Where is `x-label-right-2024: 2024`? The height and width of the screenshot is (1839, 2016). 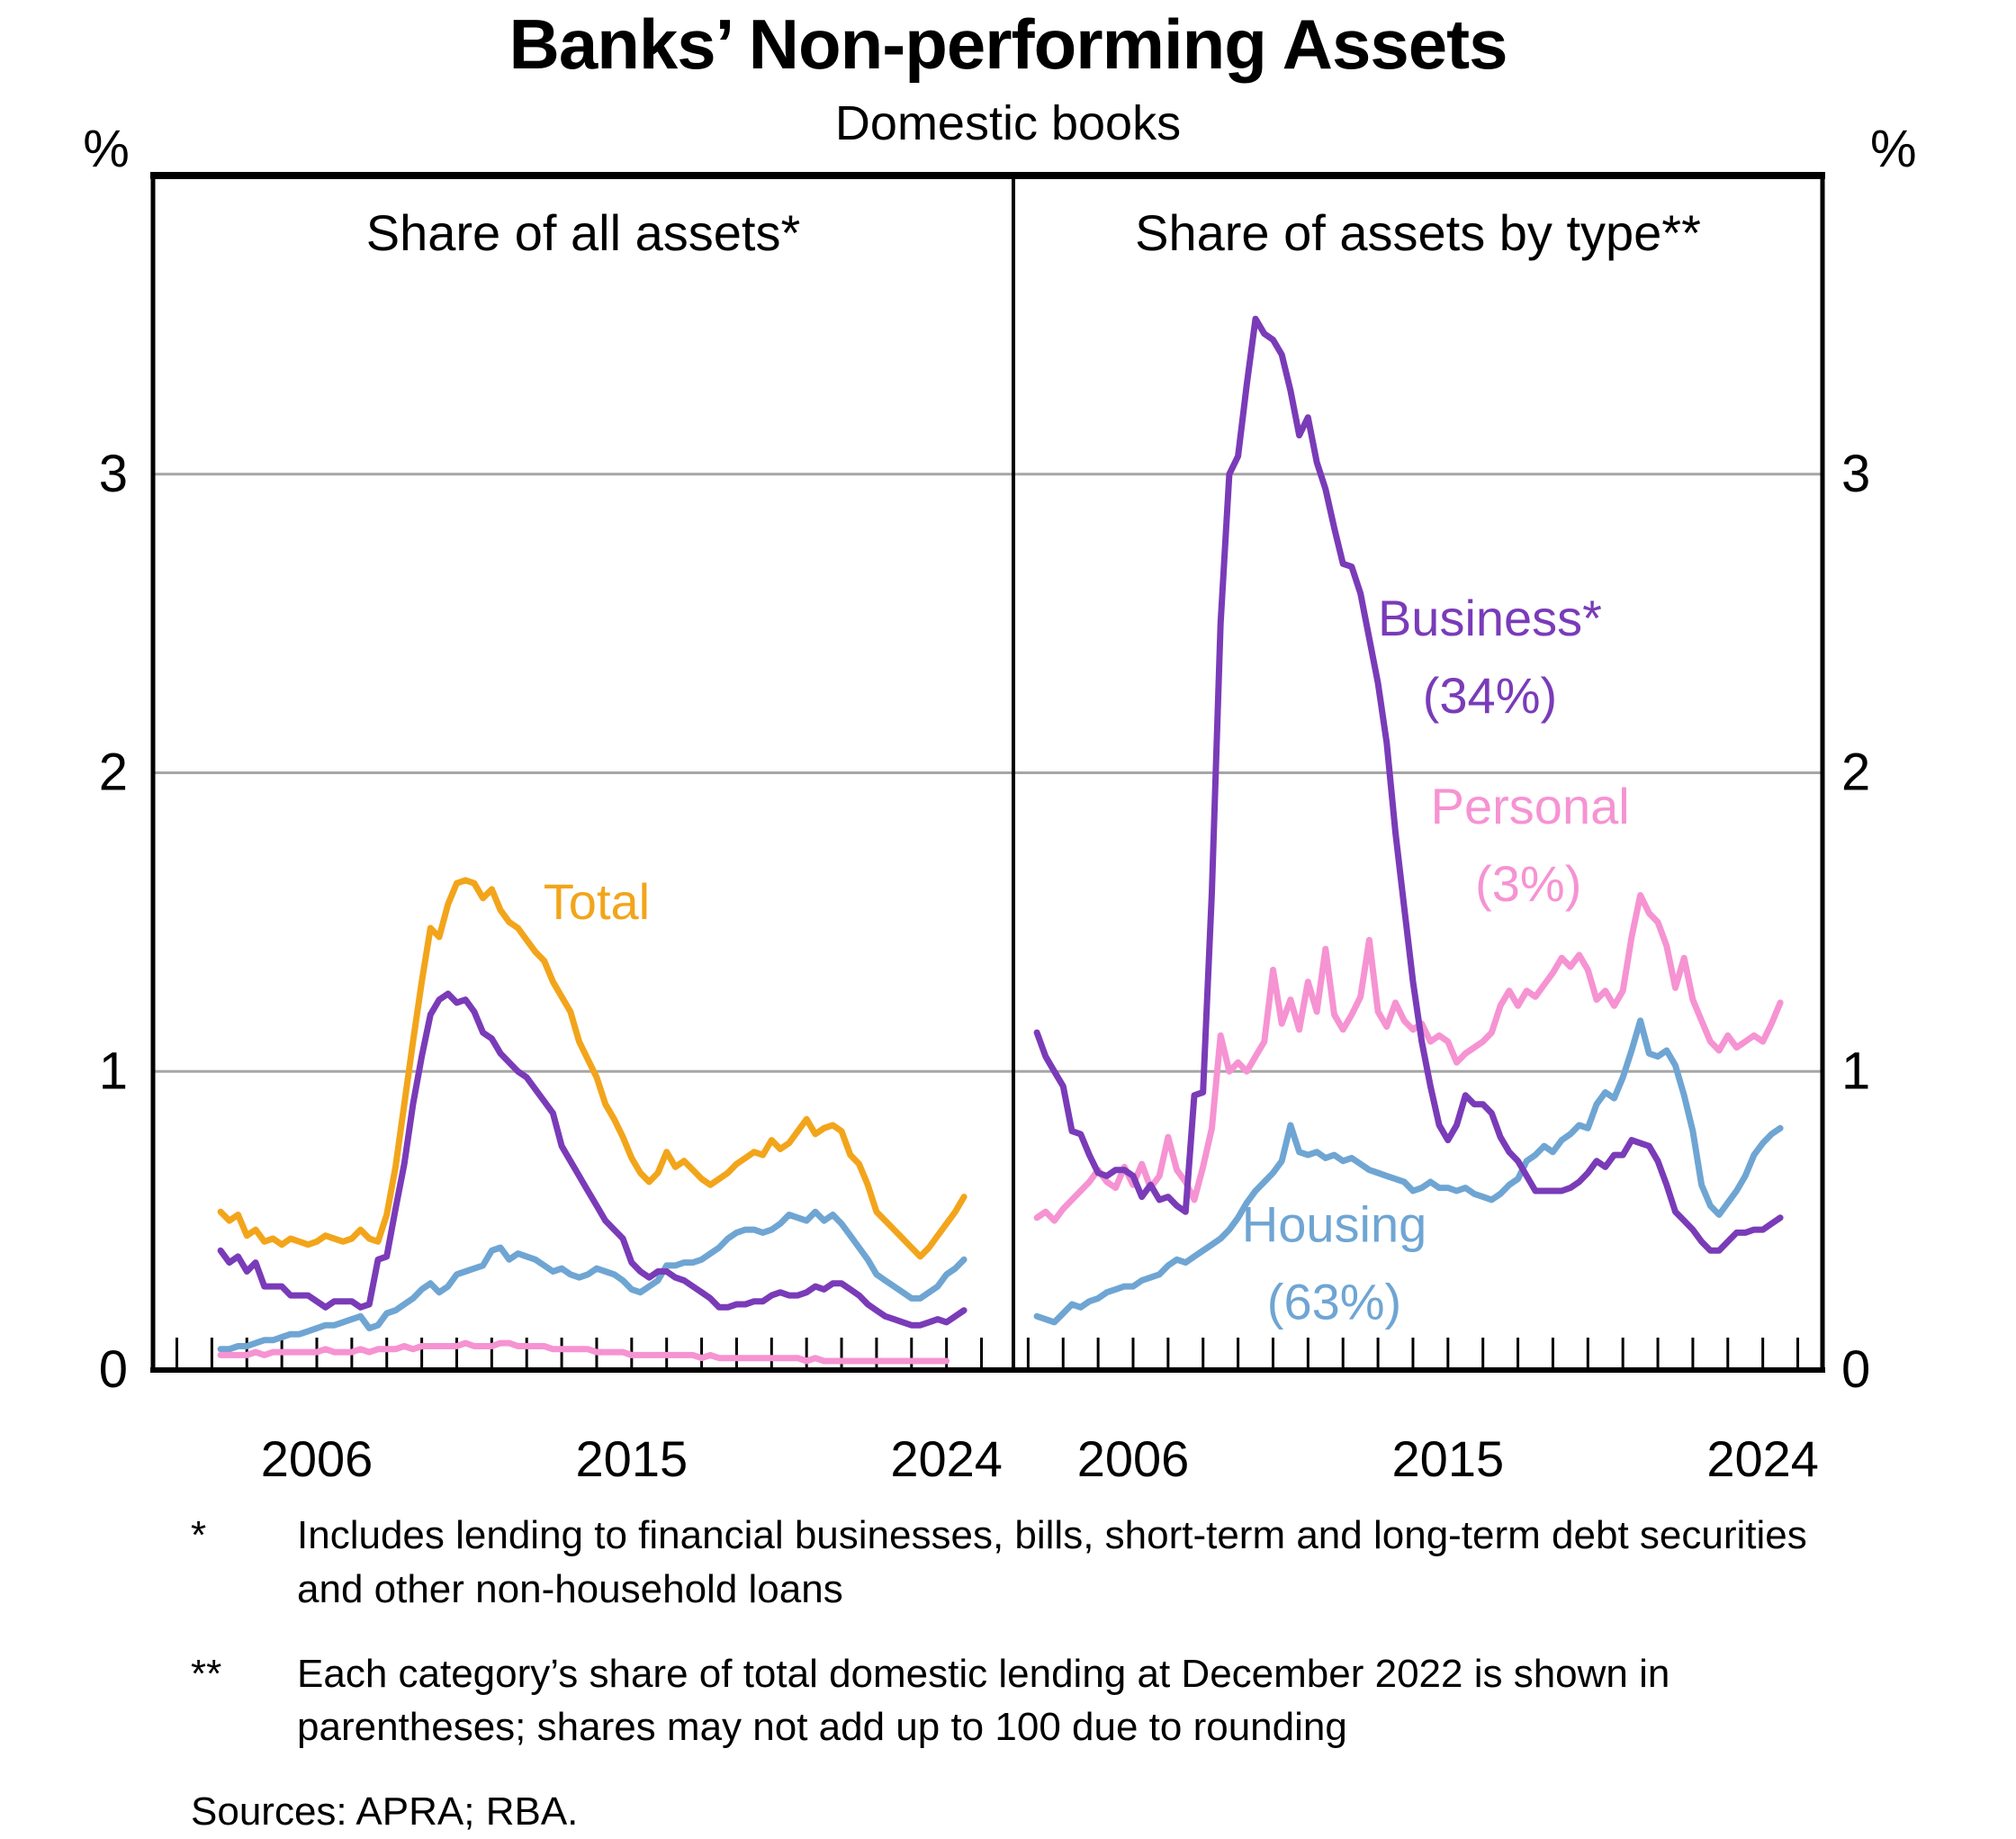
x-label-right-2024: 2024 is located at coordinates (1763, 1458).